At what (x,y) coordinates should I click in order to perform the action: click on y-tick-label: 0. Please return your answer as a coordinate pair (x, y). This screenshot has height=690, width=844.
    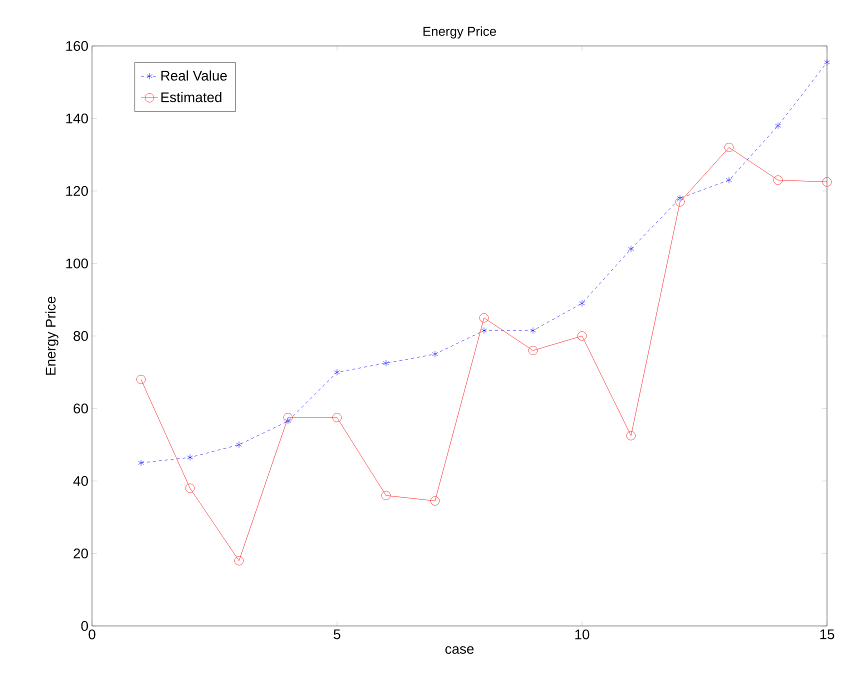
    Looking at the image, I should click on (84, 626).